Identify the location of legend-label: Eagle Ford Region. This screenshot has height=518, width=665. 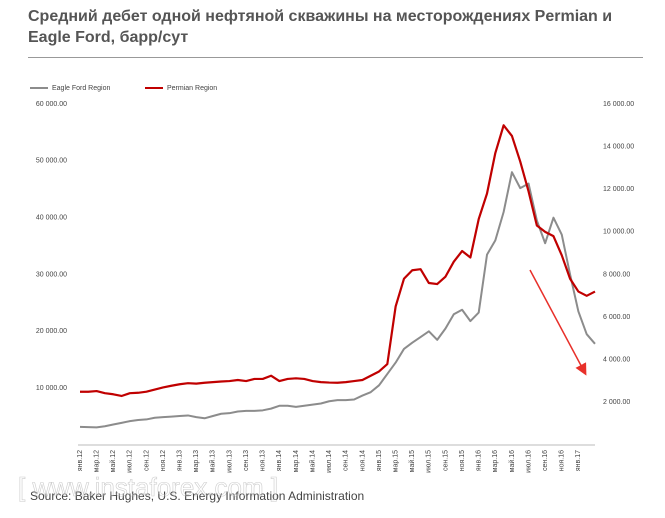
(81, 88).